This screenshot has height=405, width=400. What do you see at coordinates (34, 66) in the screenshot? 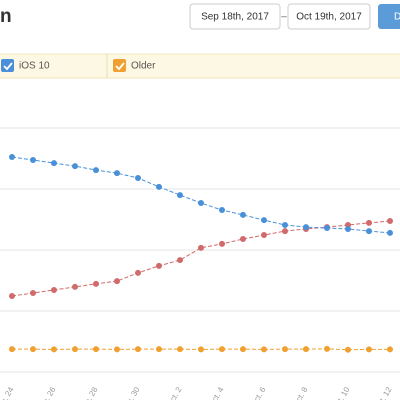
I see `legend-label: iOS 10` at bounding box center [34, 66].